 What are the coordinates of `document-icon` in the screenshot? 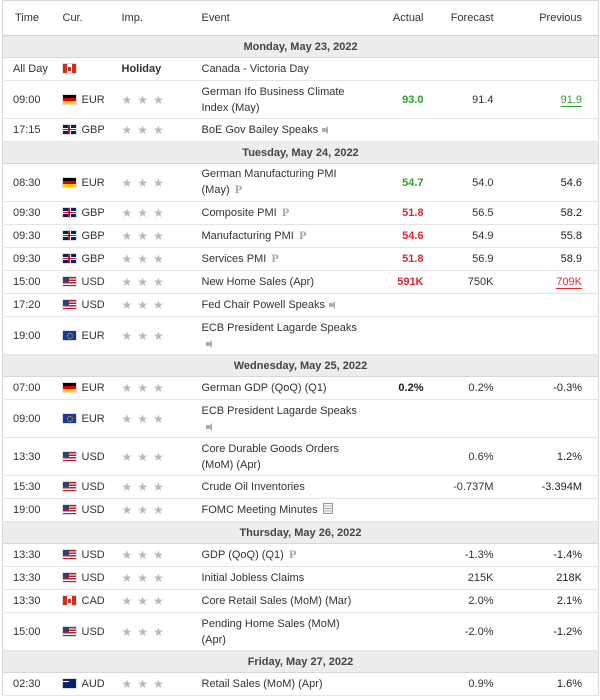 It's located at (327, 508).